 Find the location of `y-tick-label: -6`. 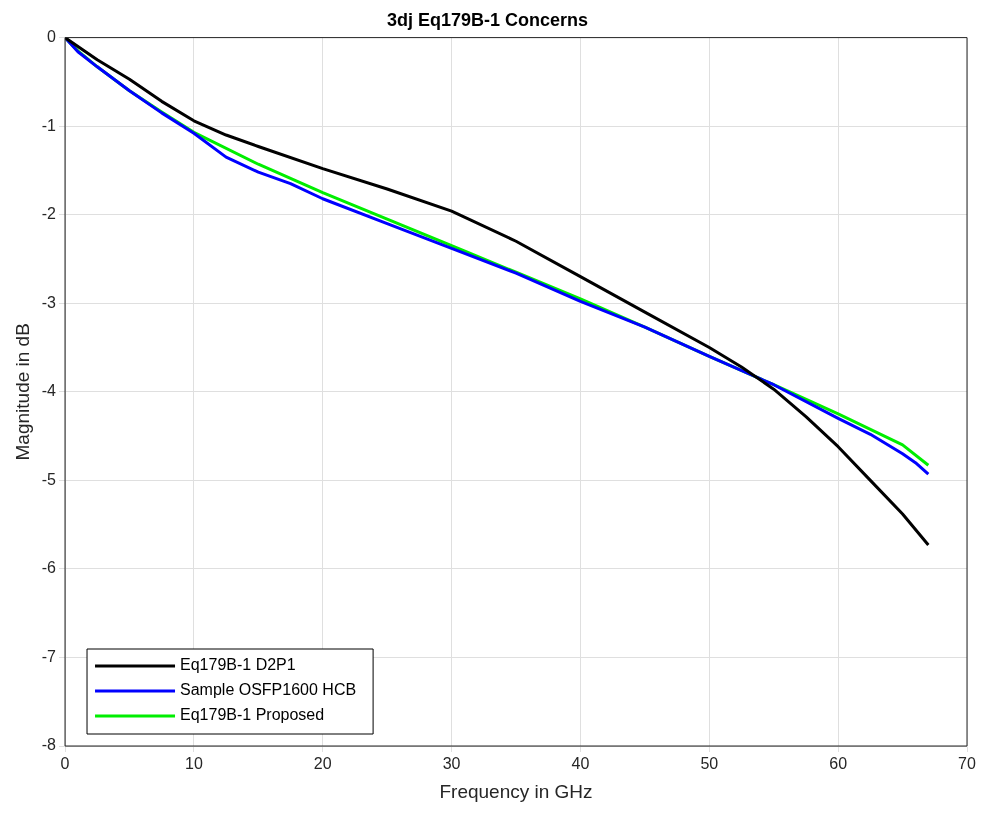

y-tick-label: -6 is located at coordinates (49, 568).